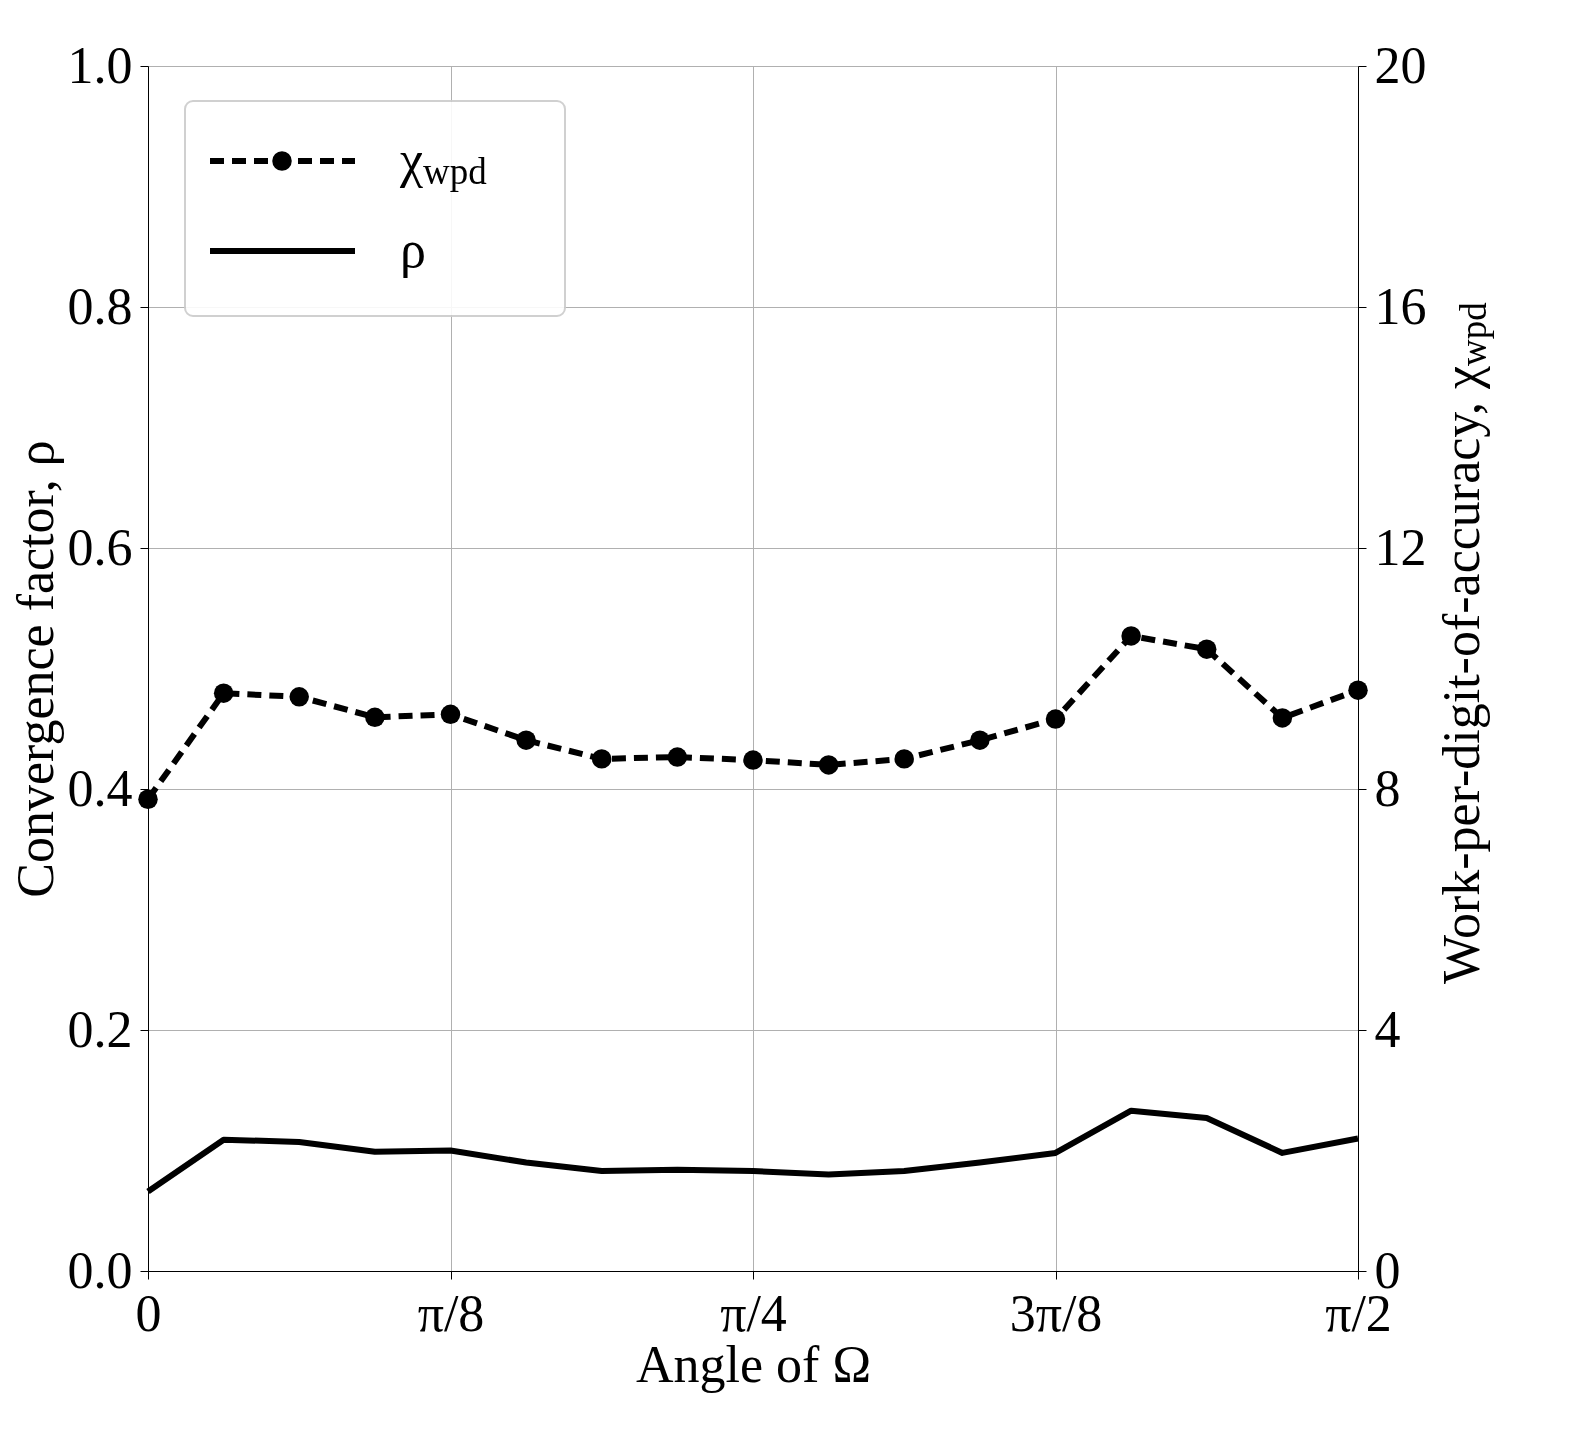 This screenshot has width=1578, height=1433. What do you see at coordinates (1400, 547) in the screenshot?
I see `y2-tick-label: 12` at bounding box center [1400, 547].